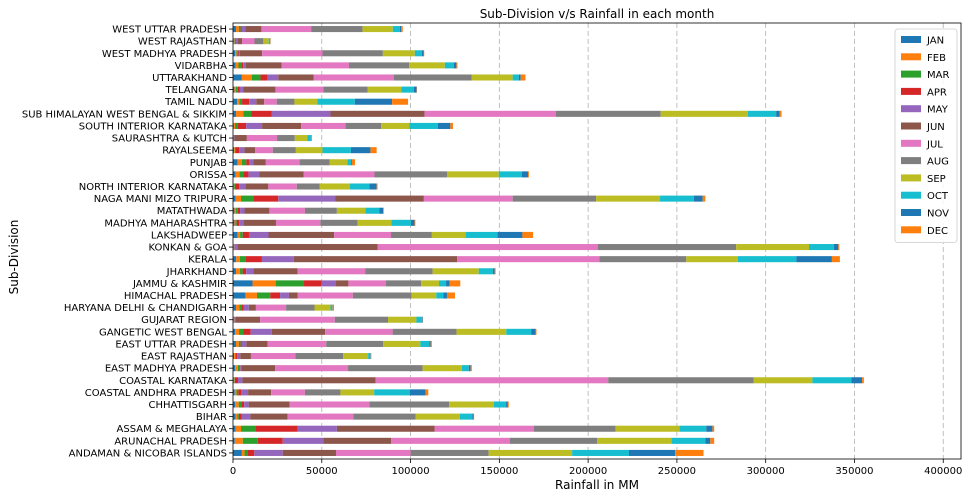 Image resolution: width=967 pixels, height=503 pixels. Describe the element at coordinates (148, 453) in the screenshot. I see `y-tick-label: ANDAMAN & NICOBAR ISLANDS` at that location.